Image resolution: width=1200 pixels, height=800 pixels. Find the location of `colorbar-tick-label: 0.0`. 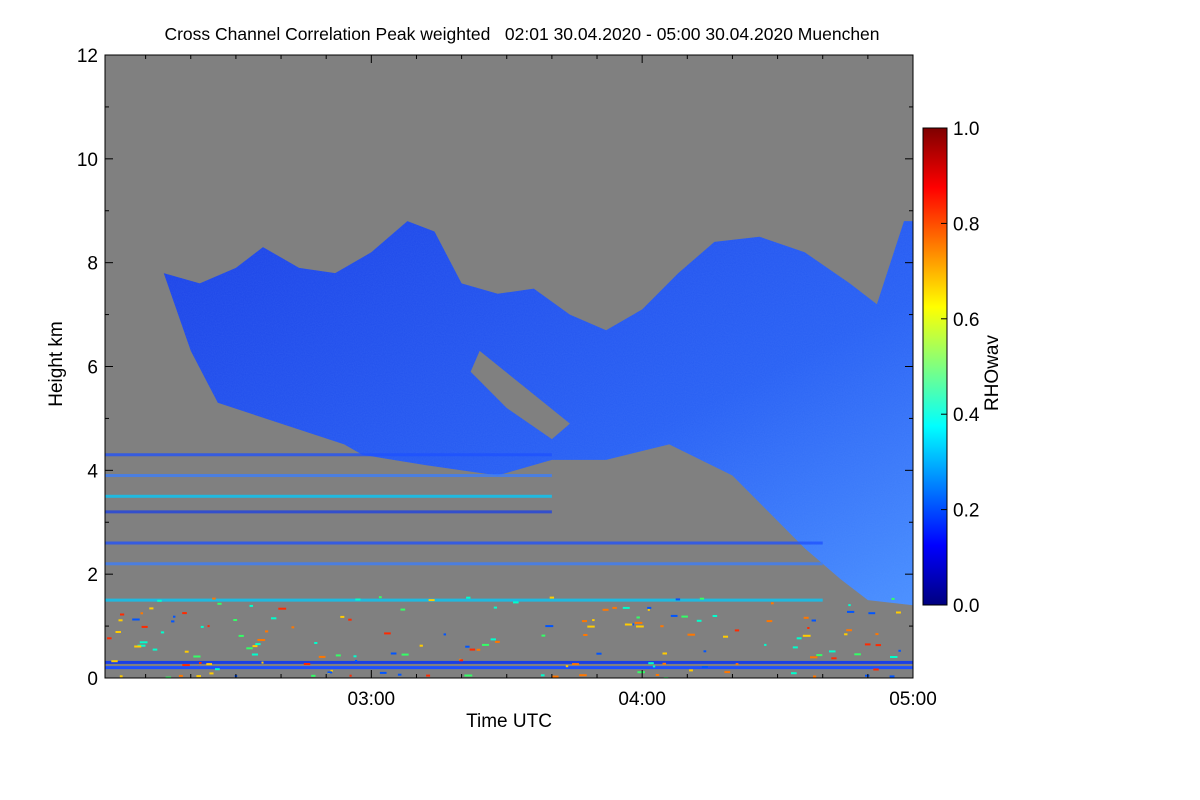

colorbar-tick-label: 0.0 is located at coordinates (966, 606).